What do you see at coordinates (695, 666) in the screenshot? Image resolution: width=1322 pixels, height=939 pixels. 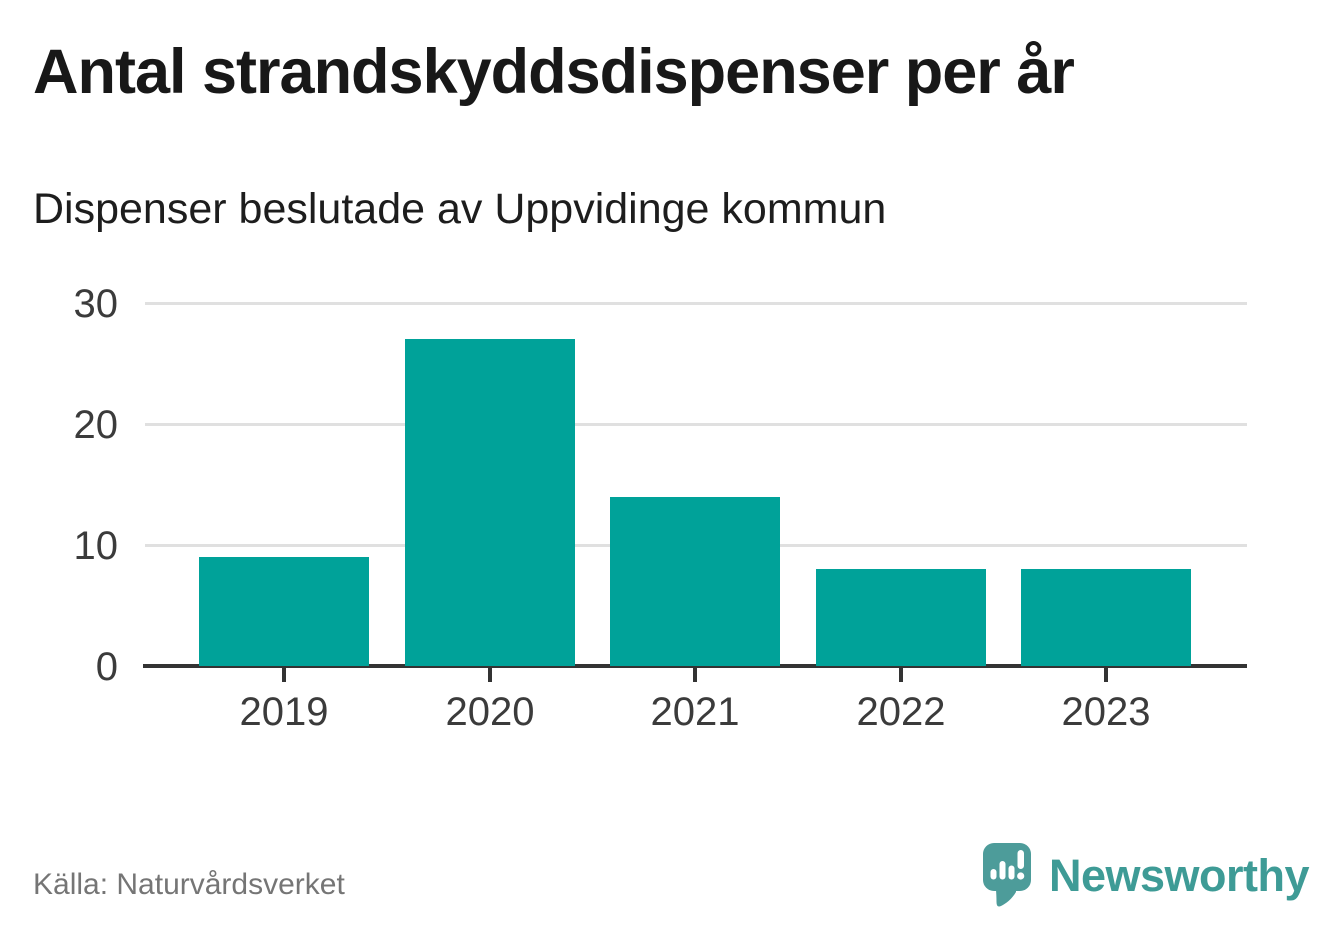 I see `x-axis-line` at bounding box center [695, 666].